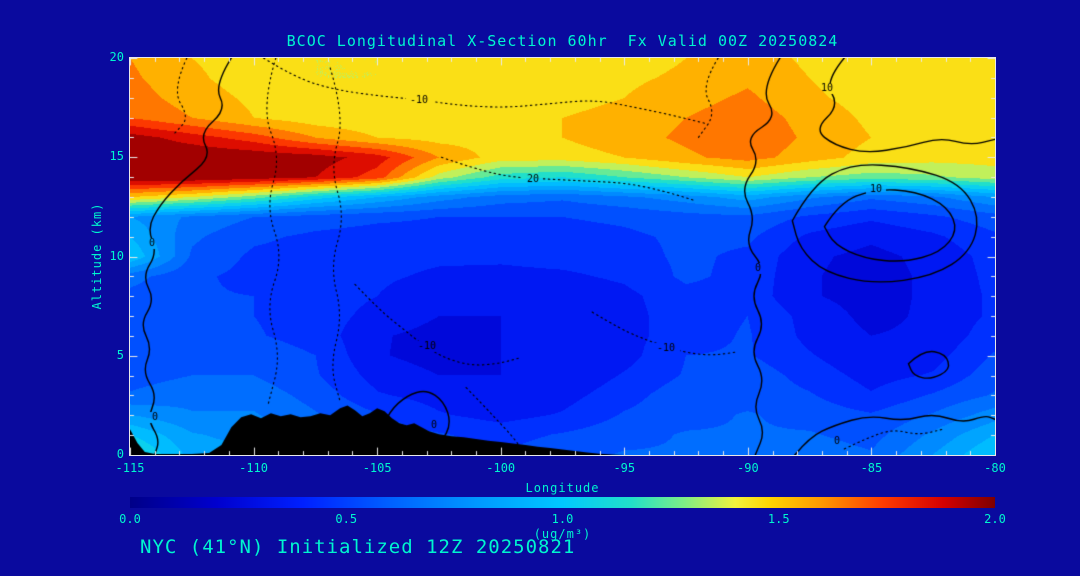 This screenshot has width=1080, height=576. What do you see at coordinates (120, 354) in the screenshot?
I see `y-tick-label: 5` at bounding box center [120, 354].